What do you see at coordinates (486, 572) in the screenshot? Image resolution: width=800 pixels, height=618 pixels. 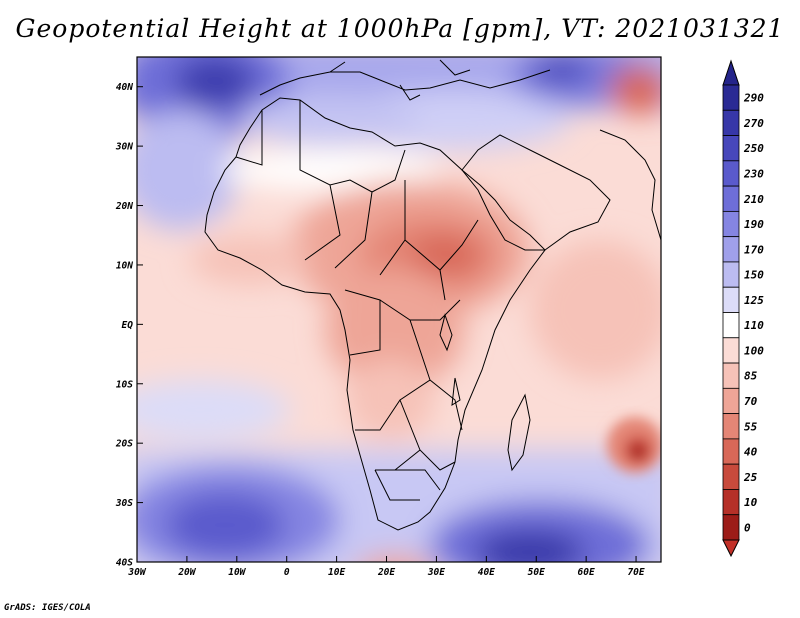 I see `lon-tick-label: 40E` at bounding box center [486, 572].